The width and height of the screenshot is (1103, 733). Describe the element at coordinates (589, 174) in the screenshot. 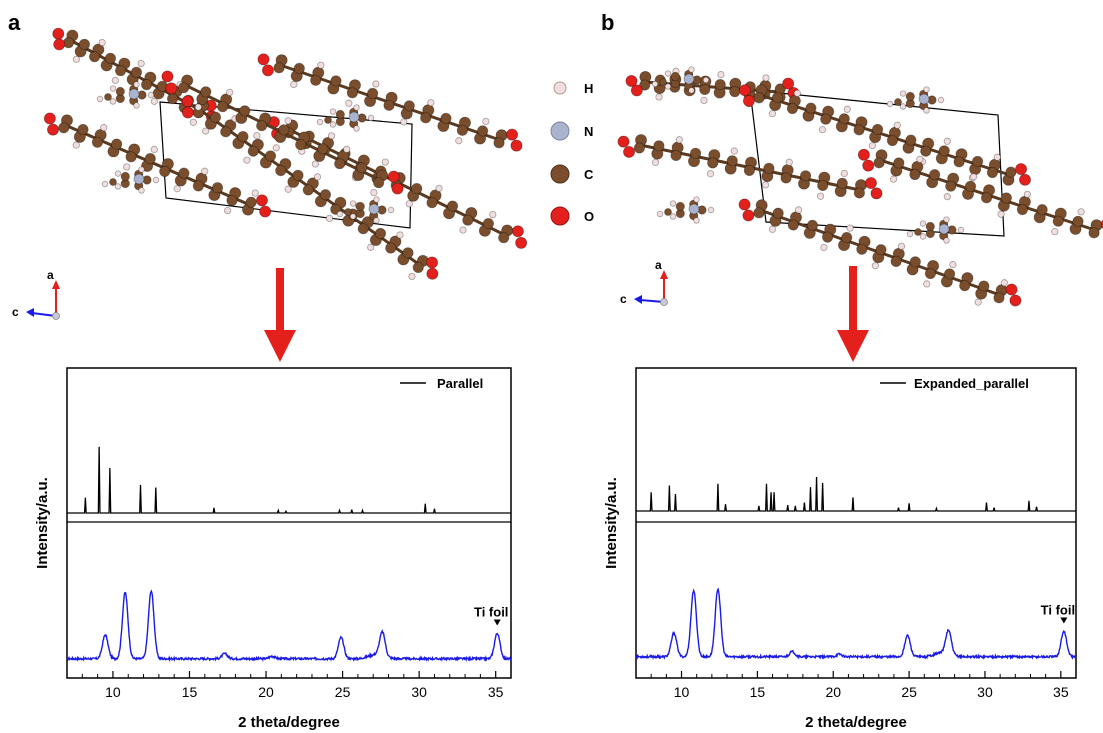

I see `legend-label-c: C` at that location.